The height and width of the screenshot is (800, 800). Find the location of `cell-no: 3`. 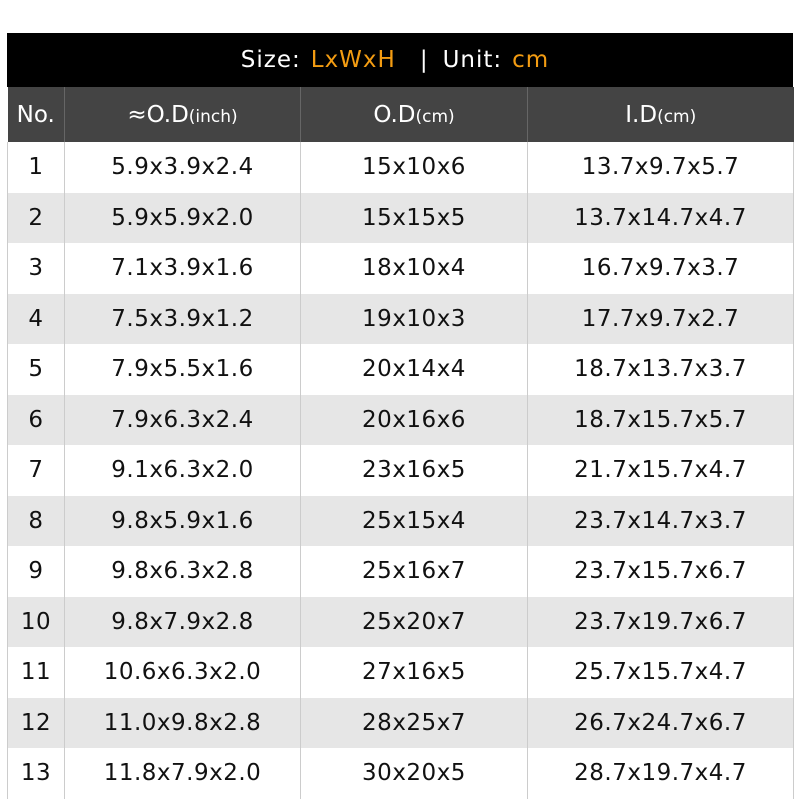

cell-no: 3 is located at coordinates (36, 268).